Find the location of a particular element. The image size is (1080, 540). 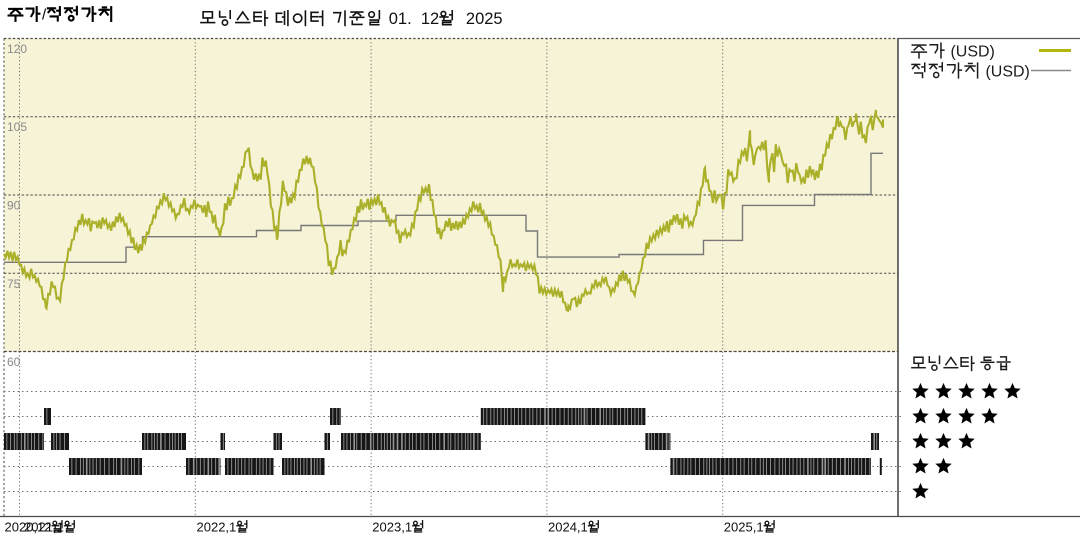

svg-text: 2020,12 is located at coordinates (28, 526).